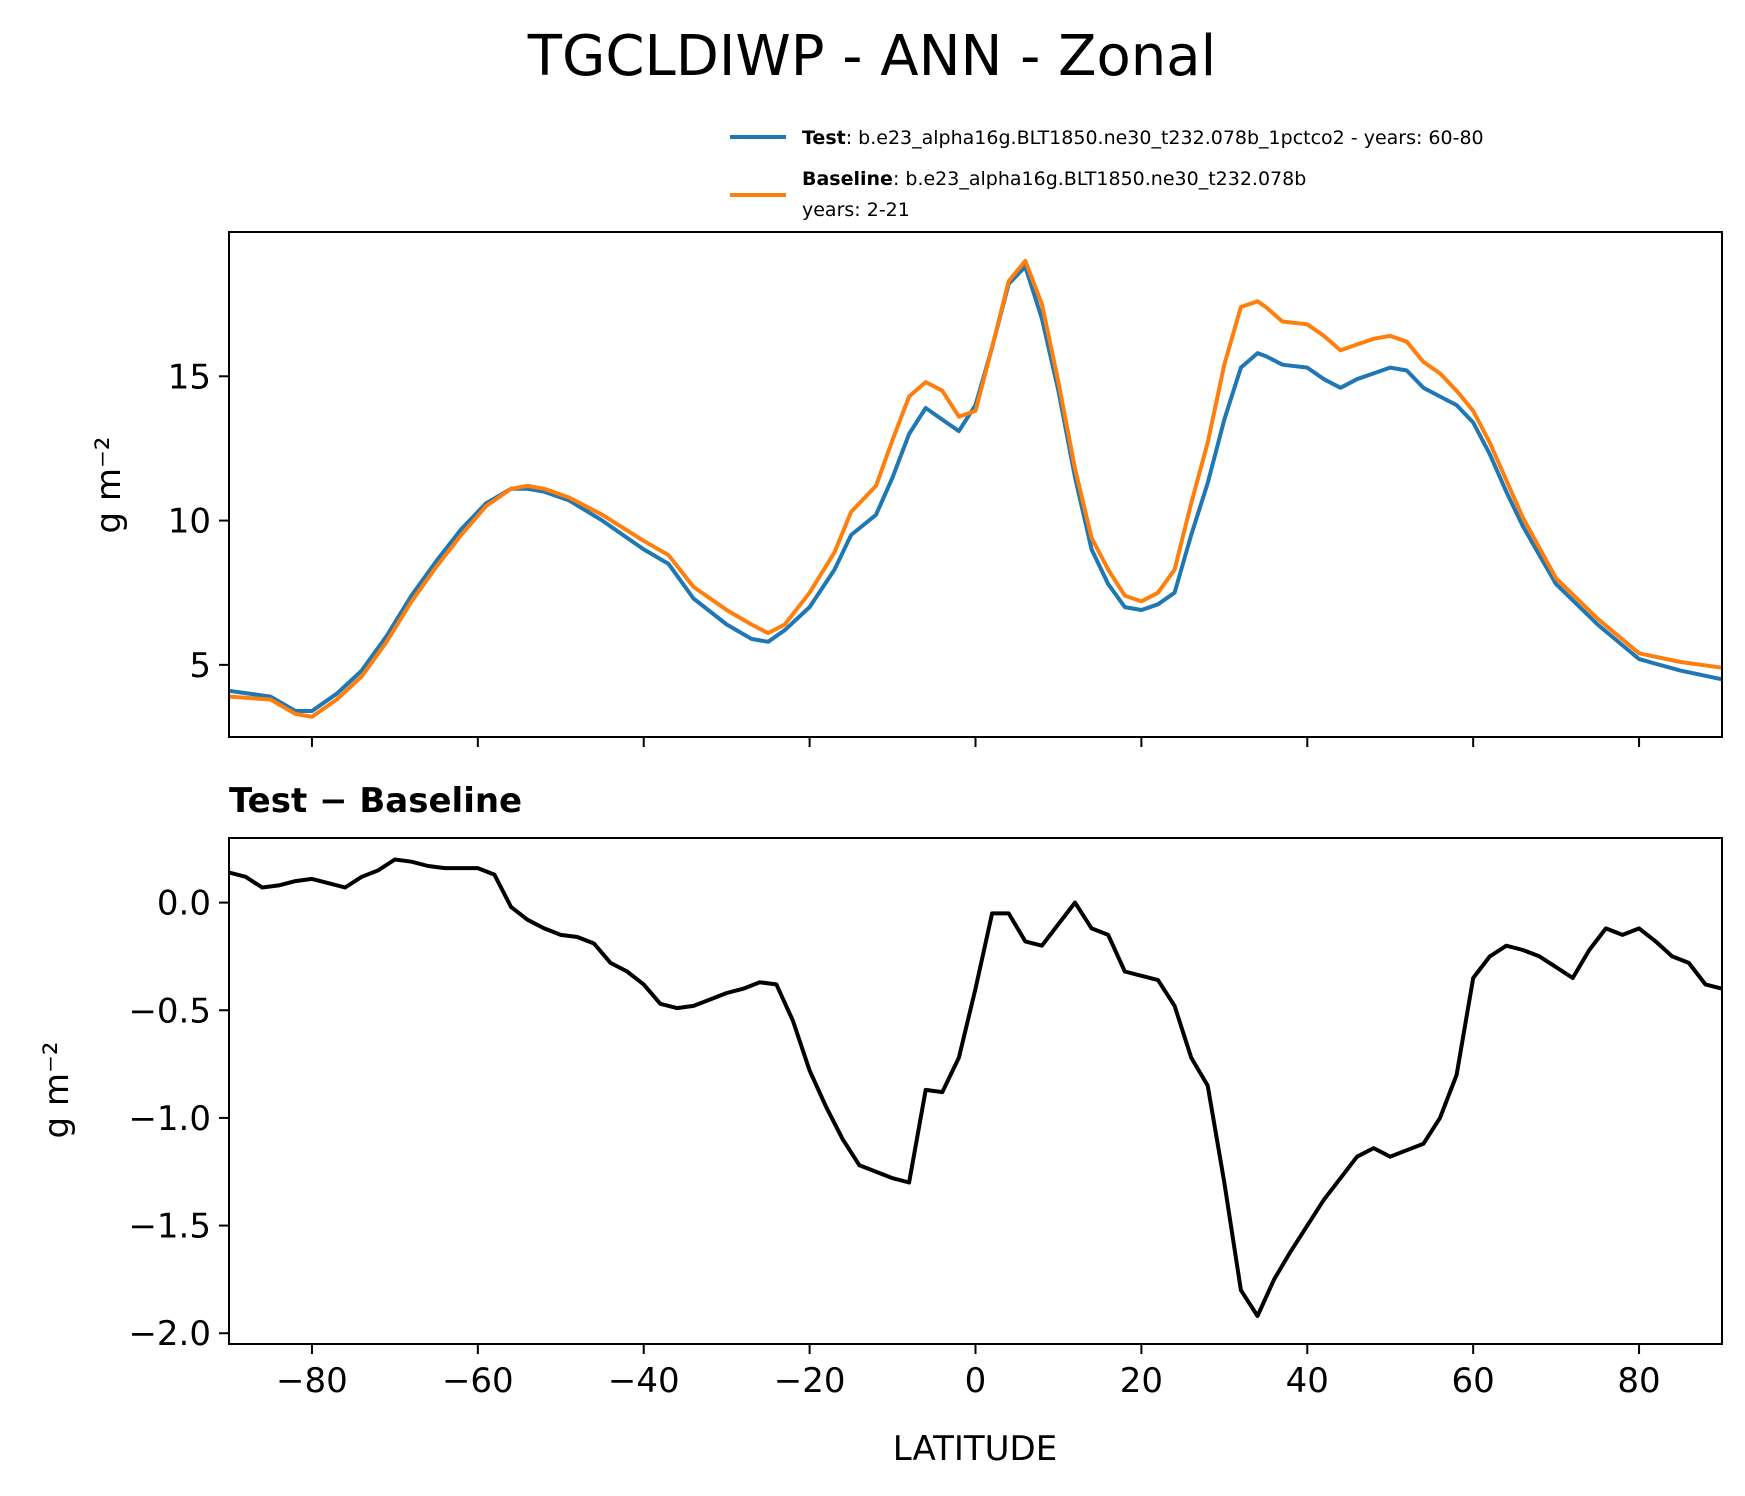 The height and width of the screenshot is (1496, 1745). Describe the element at coordinates (1141, 1381) in the screenshot. I see `x-tick-label: 20` at that location.